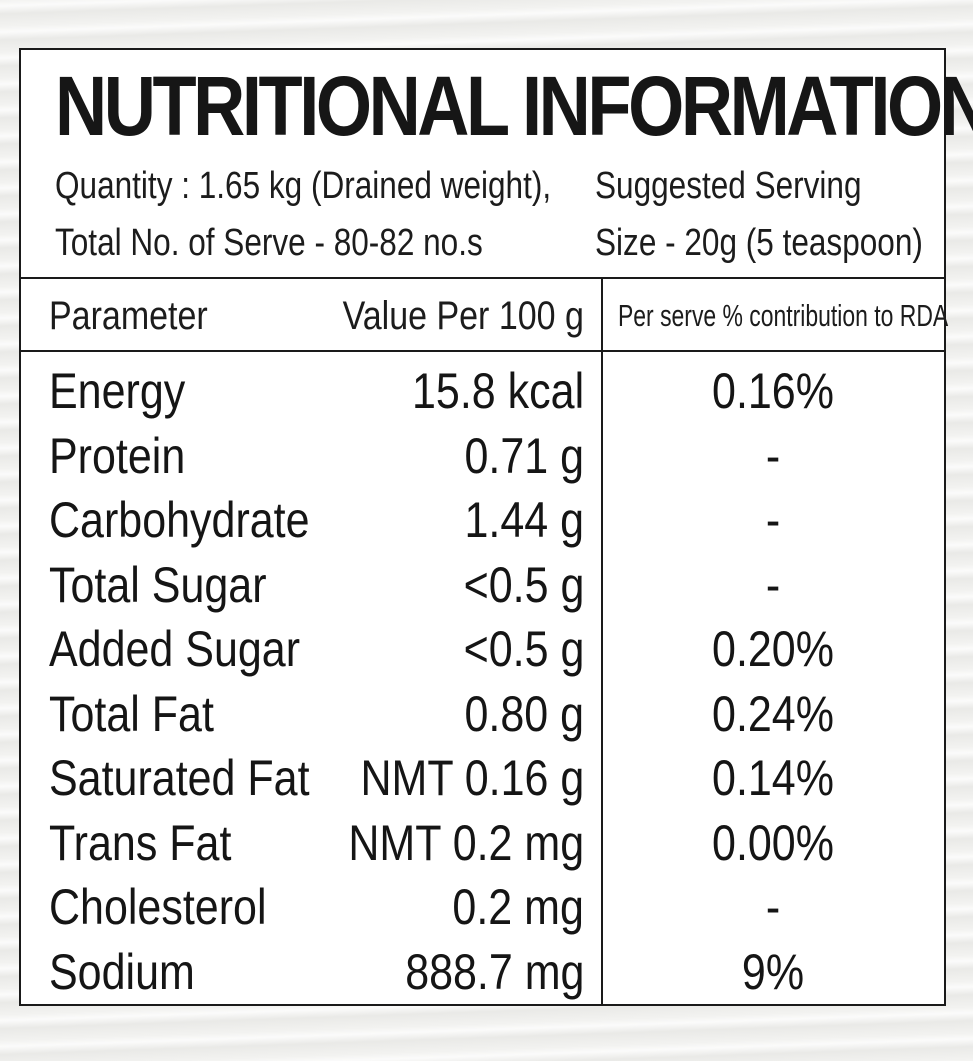  Describe the element at coordinates (494, 971) in the screenshot. I see `row-value: 888.7 mg` at that location.